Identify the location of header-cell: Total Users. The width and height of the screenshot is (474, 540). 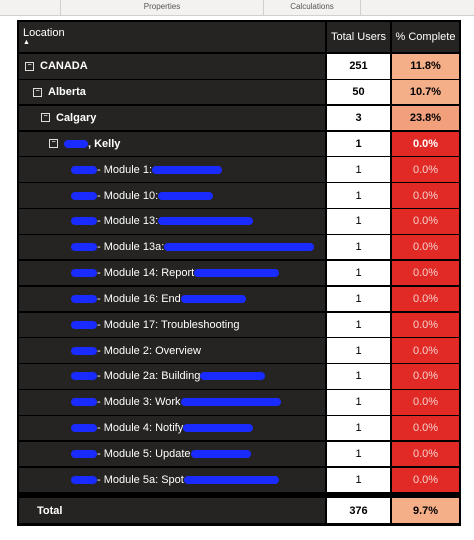
(358, 37).